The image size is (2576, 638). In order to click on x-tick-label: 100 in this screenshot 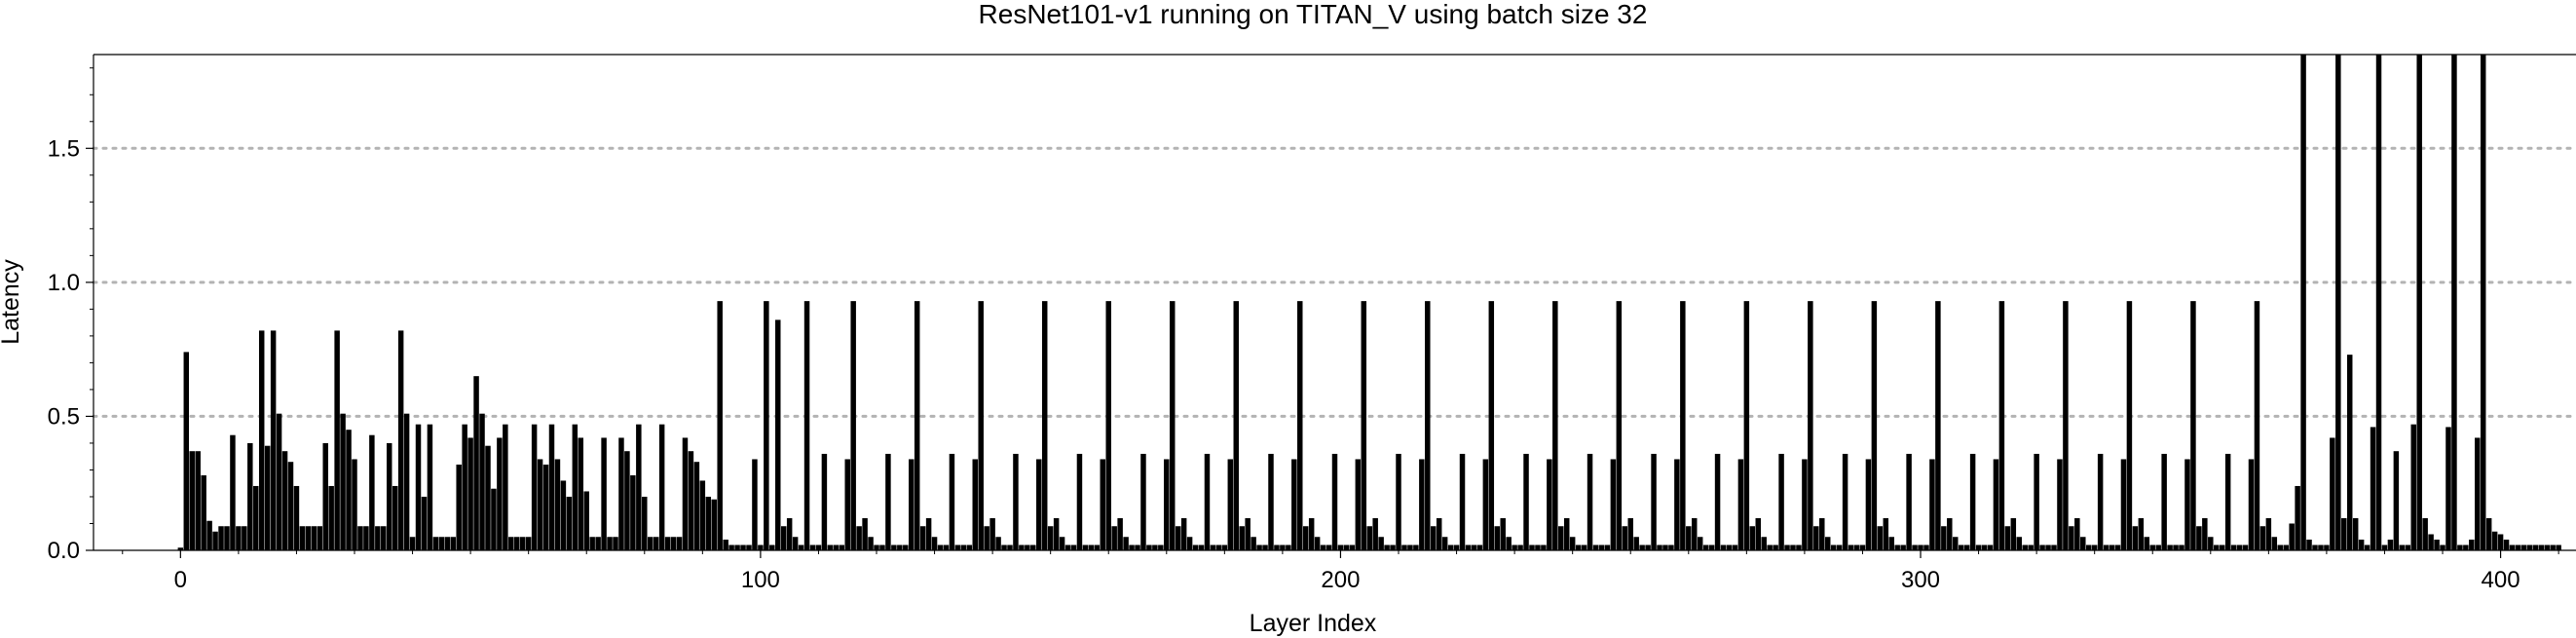, I will do `click(760, 580)`.